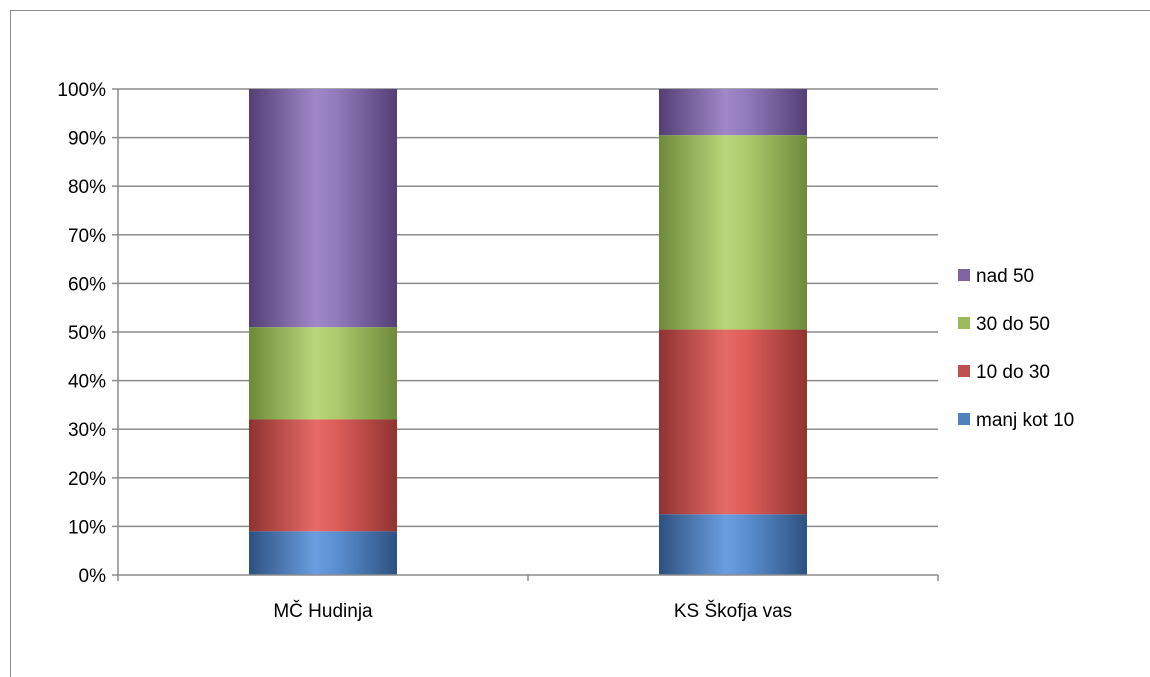  I want to click on y-tick-label: 40%, so click(87, 382).